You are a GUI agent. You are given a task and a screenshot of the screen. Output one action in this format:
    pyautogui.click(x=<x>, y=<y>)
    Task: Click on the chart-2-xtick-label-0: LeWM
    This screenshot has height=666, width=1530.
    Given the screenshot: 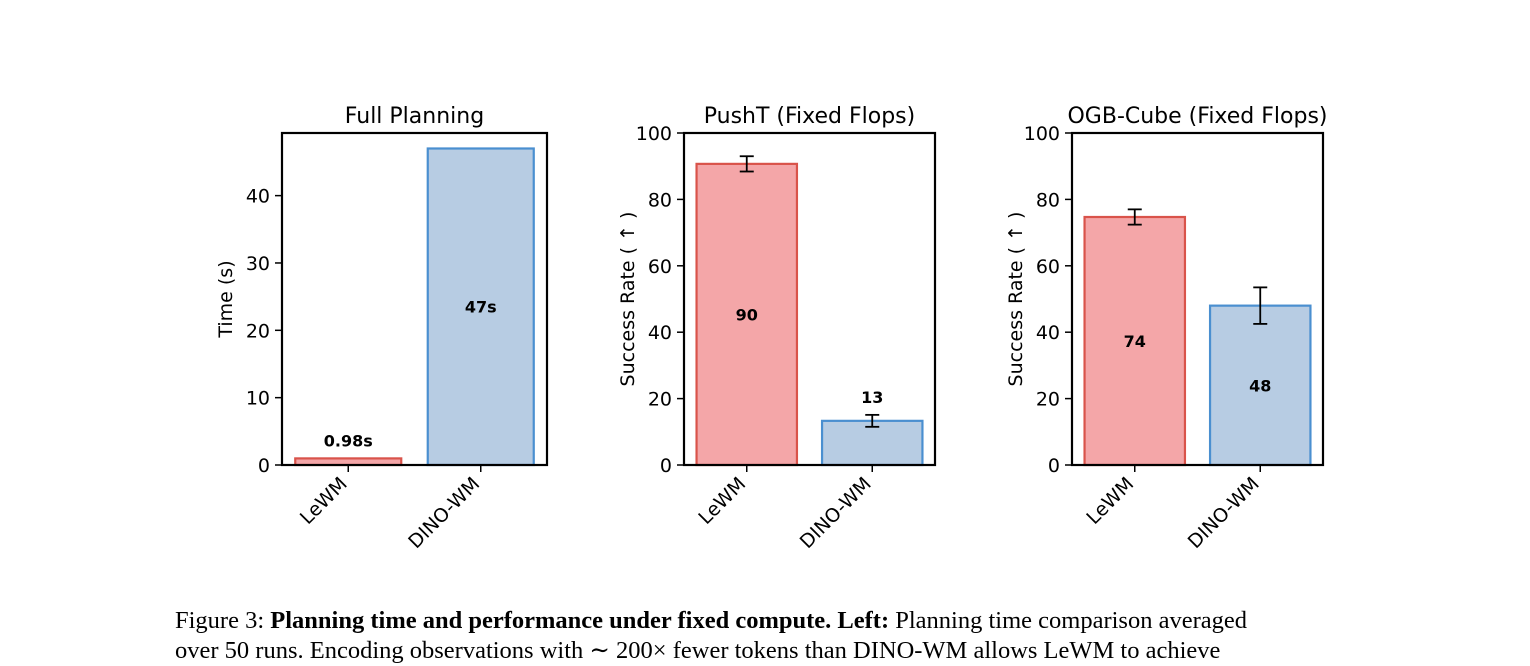 What is the action you would take?
    pyautogui.click(x=722, y=501)
    